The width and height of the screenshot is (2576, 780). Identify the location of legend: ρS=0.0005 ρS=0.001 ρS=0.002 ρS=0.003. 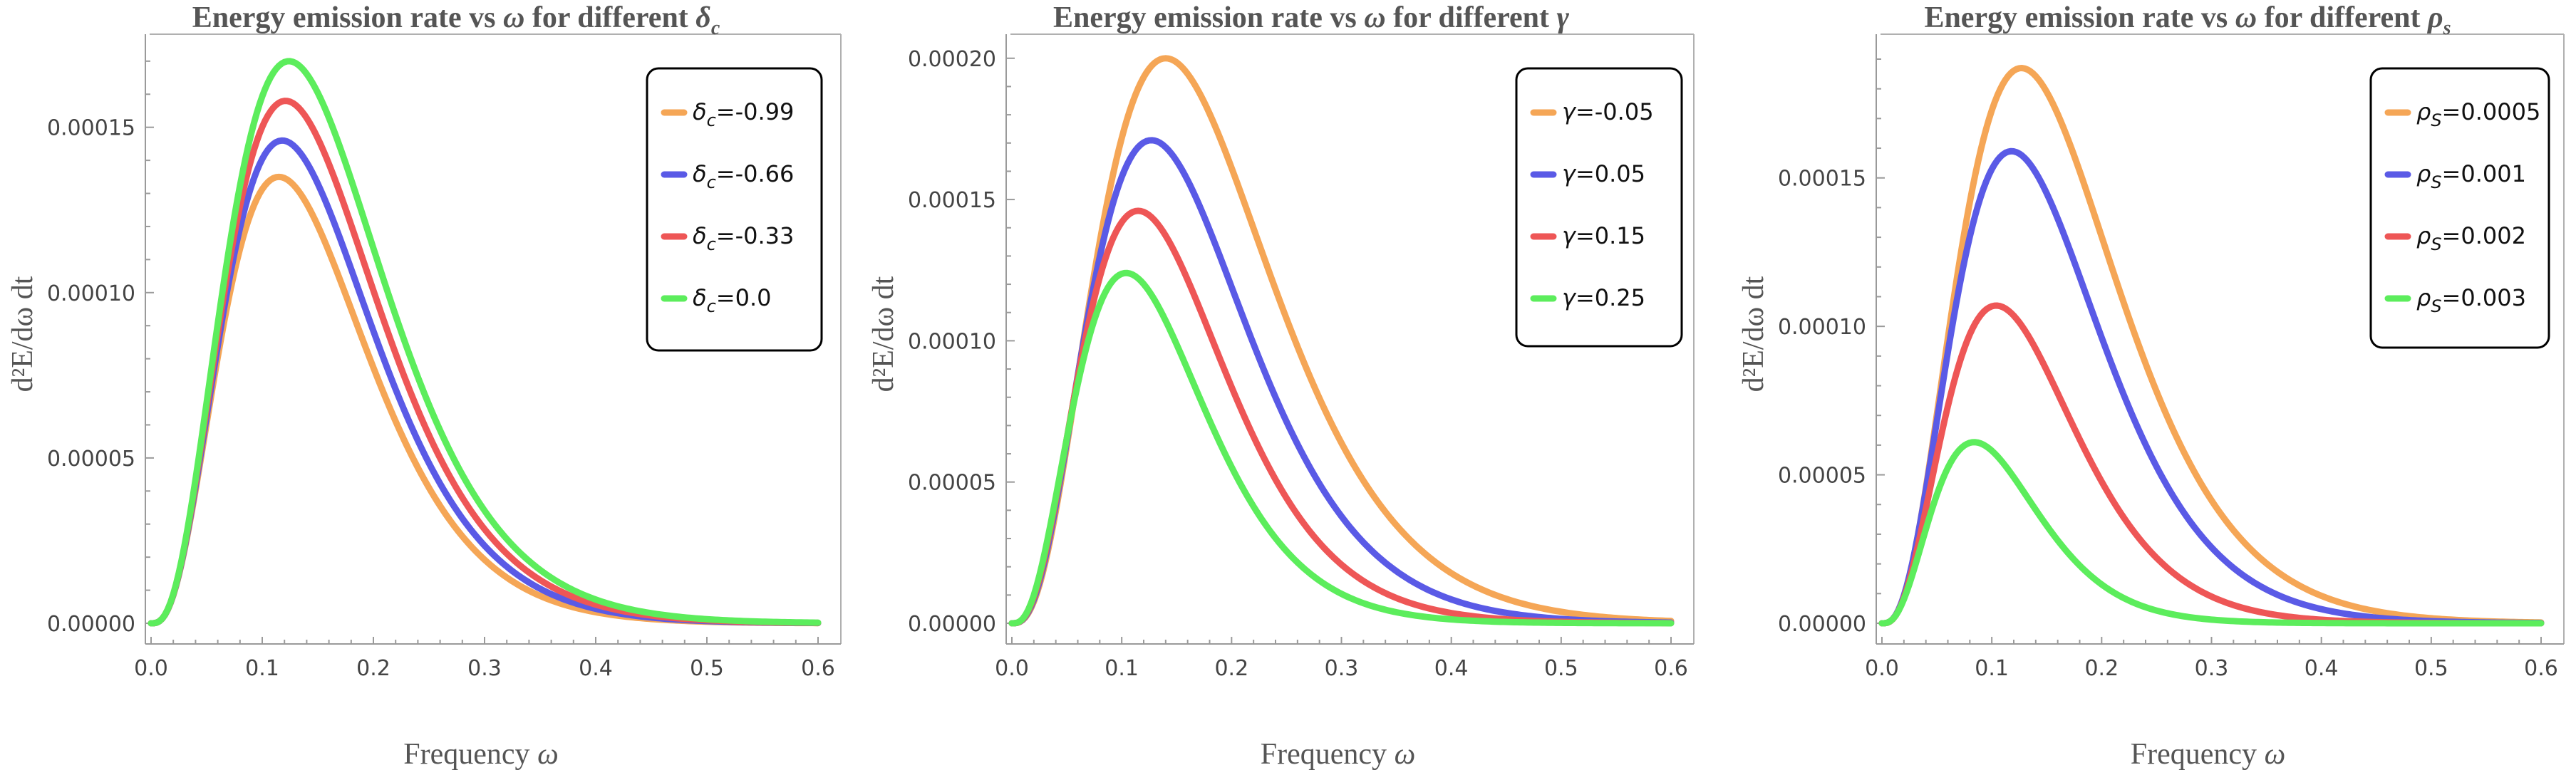
(2459, 208).